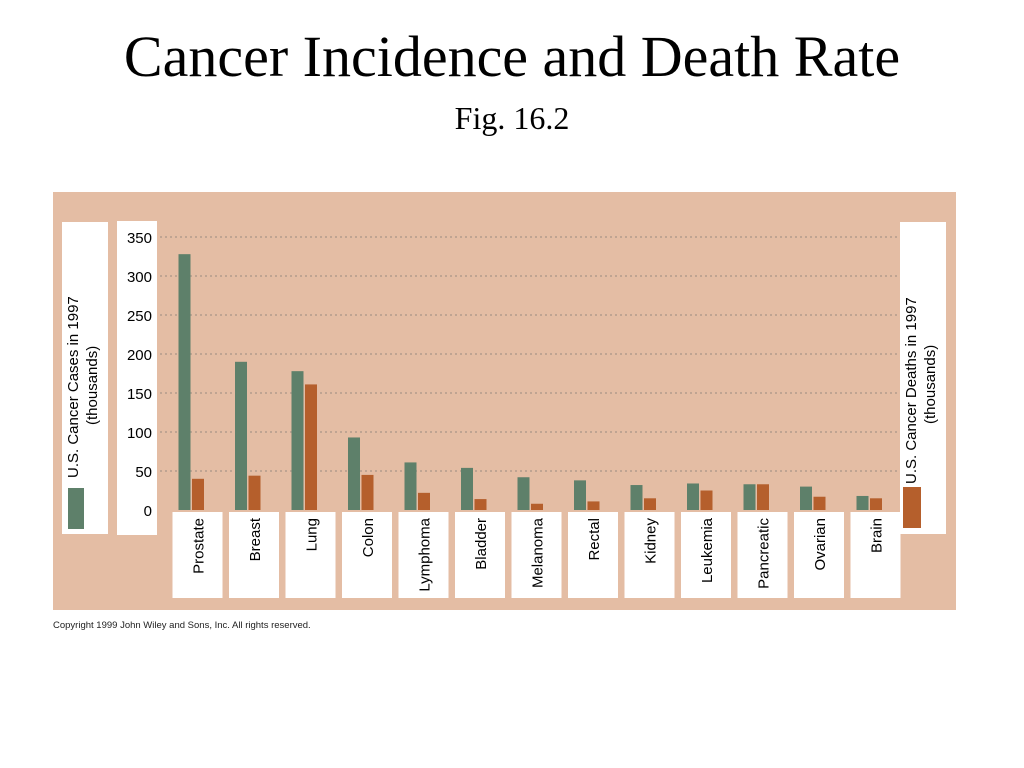  Describe the element at coordinates (693, 496) in the screenshot. I see `bar-cases-leukemia` at that location.